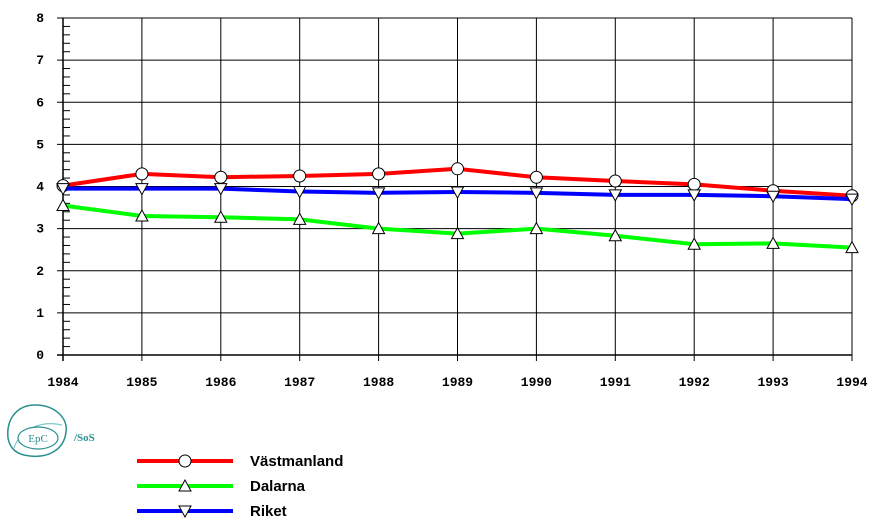  Describe the element at coordinates (40, 229) in the screenshot. I see `y-tick-label: 3` at that location.